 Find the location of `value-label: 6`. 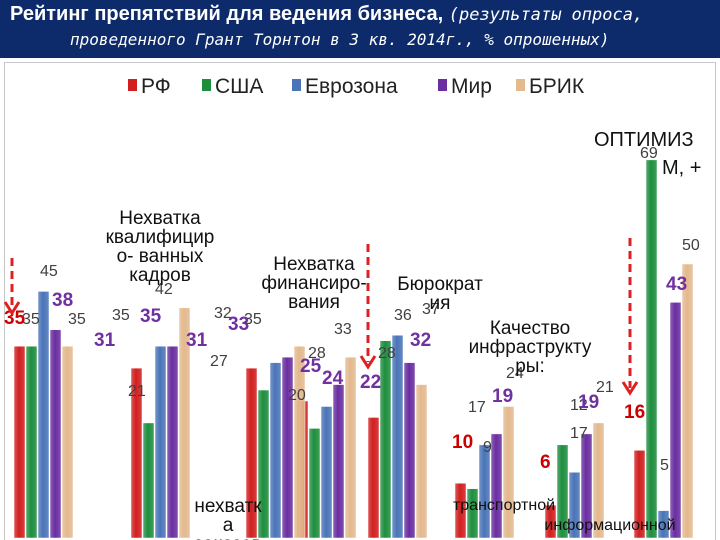

value-label: 6 is located at coordinates (545, 462).